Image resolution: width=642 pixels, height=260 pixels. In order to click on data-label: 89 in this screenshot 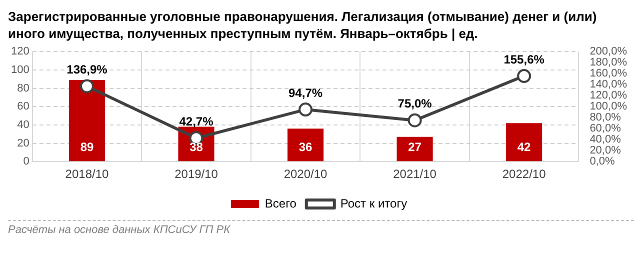, I will do `click(87, 147)`.